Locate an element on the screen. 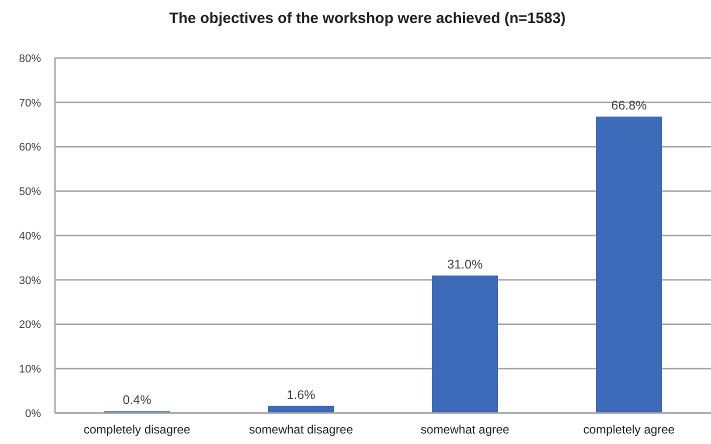 This screenshot has width=711, height=444. x-tick-label: somewhat disagree is located at coordinates (301, 429).